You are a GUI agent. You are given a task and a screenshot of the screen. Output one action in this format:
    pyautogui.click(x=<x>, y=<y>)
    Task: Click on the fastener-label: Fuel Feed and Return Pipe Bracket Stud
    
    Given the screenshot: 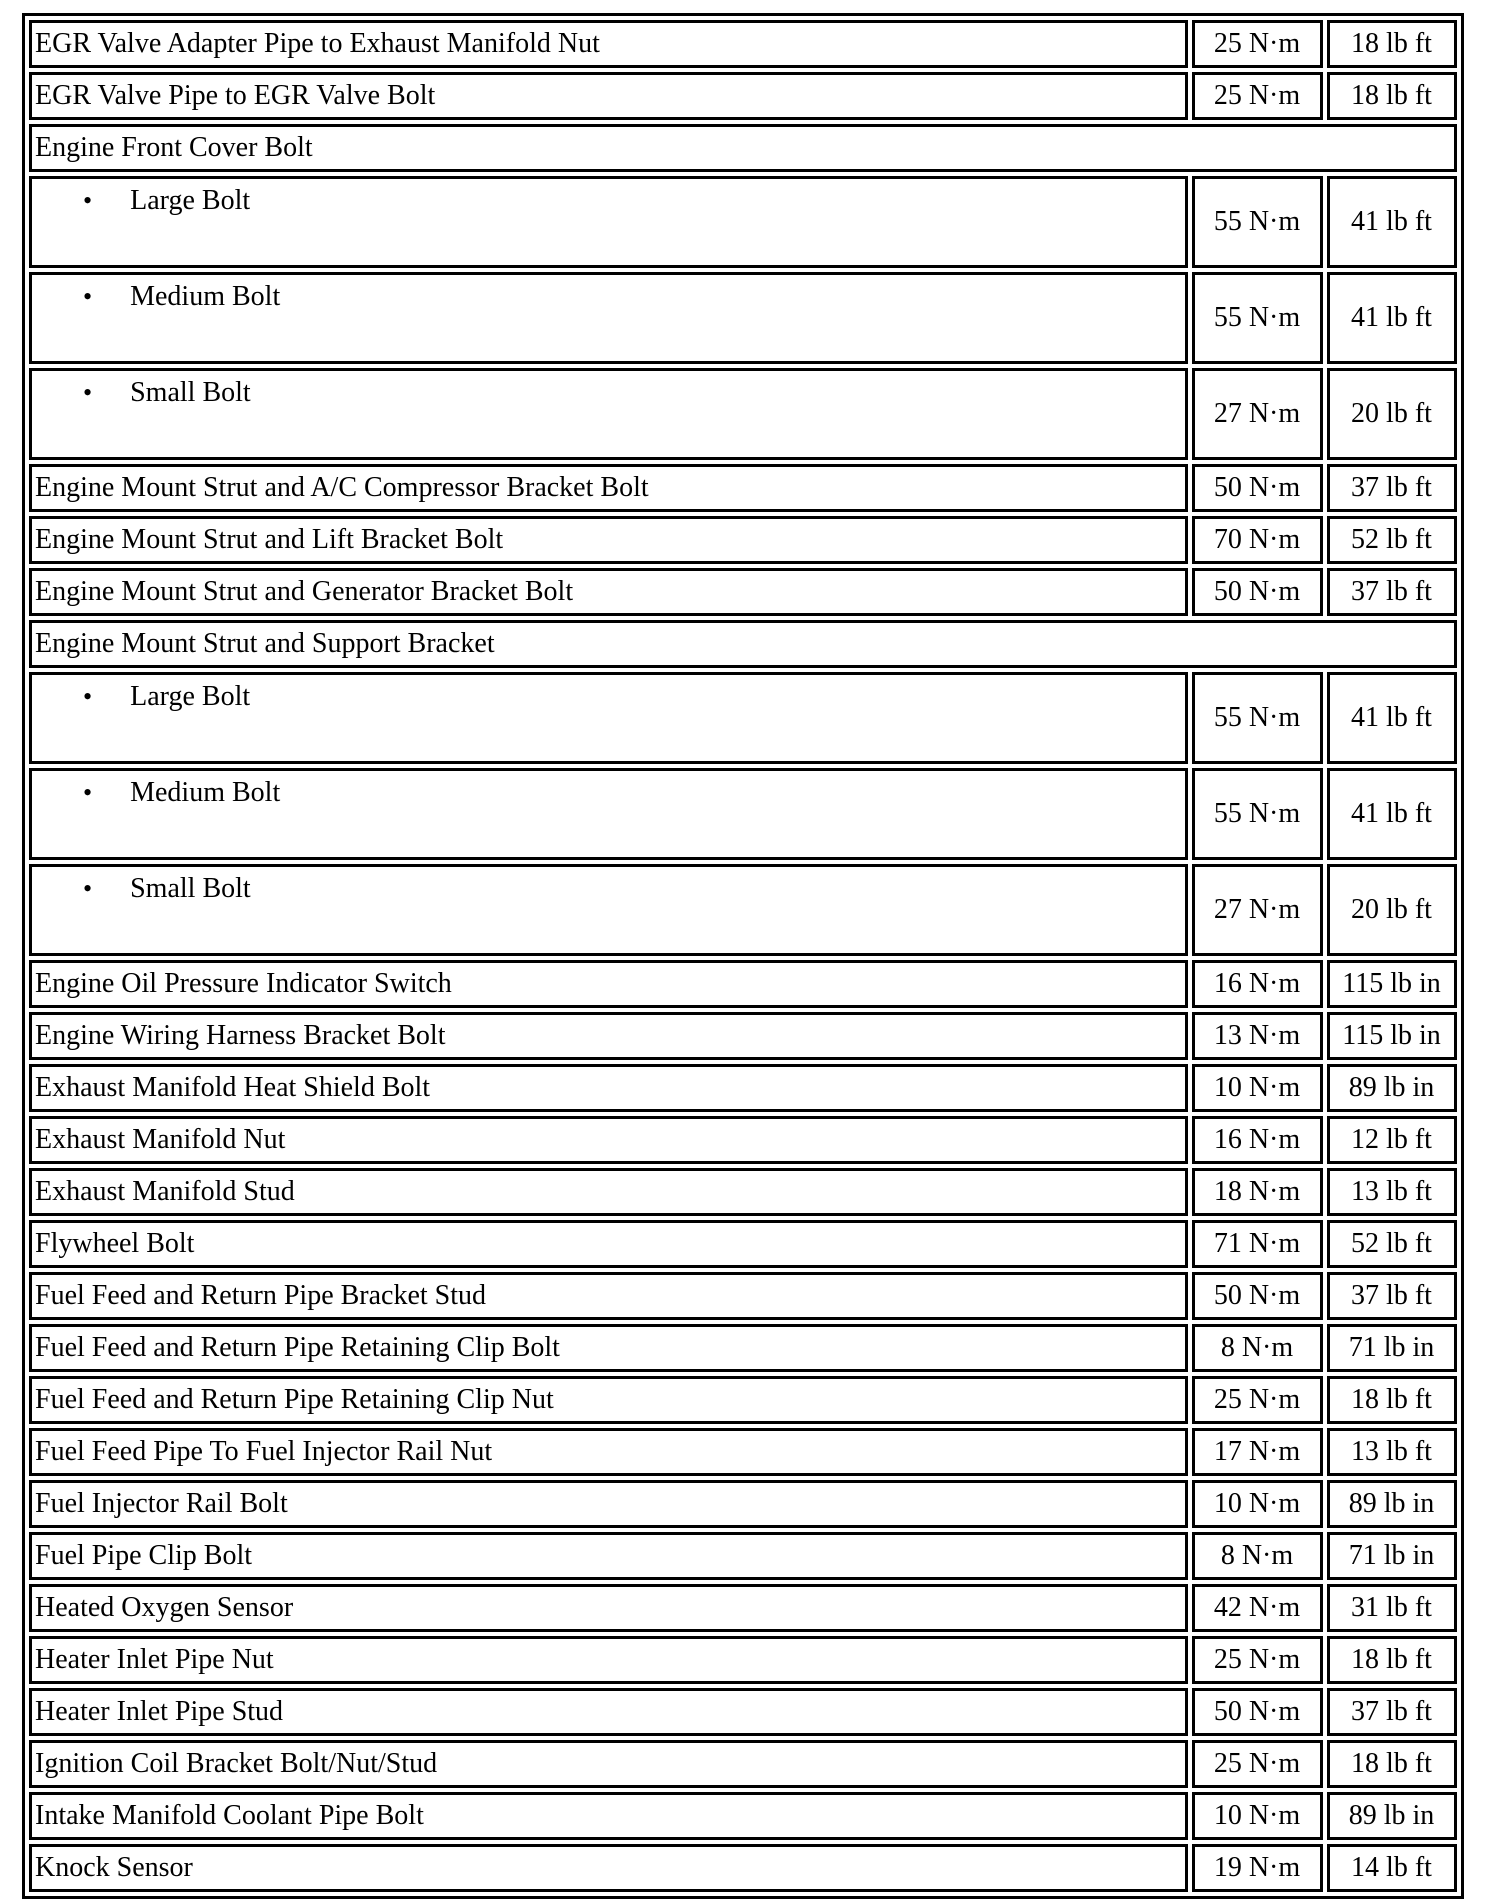 What is the action you would take?
    pyautogui.click(x=608, y=1296)
    